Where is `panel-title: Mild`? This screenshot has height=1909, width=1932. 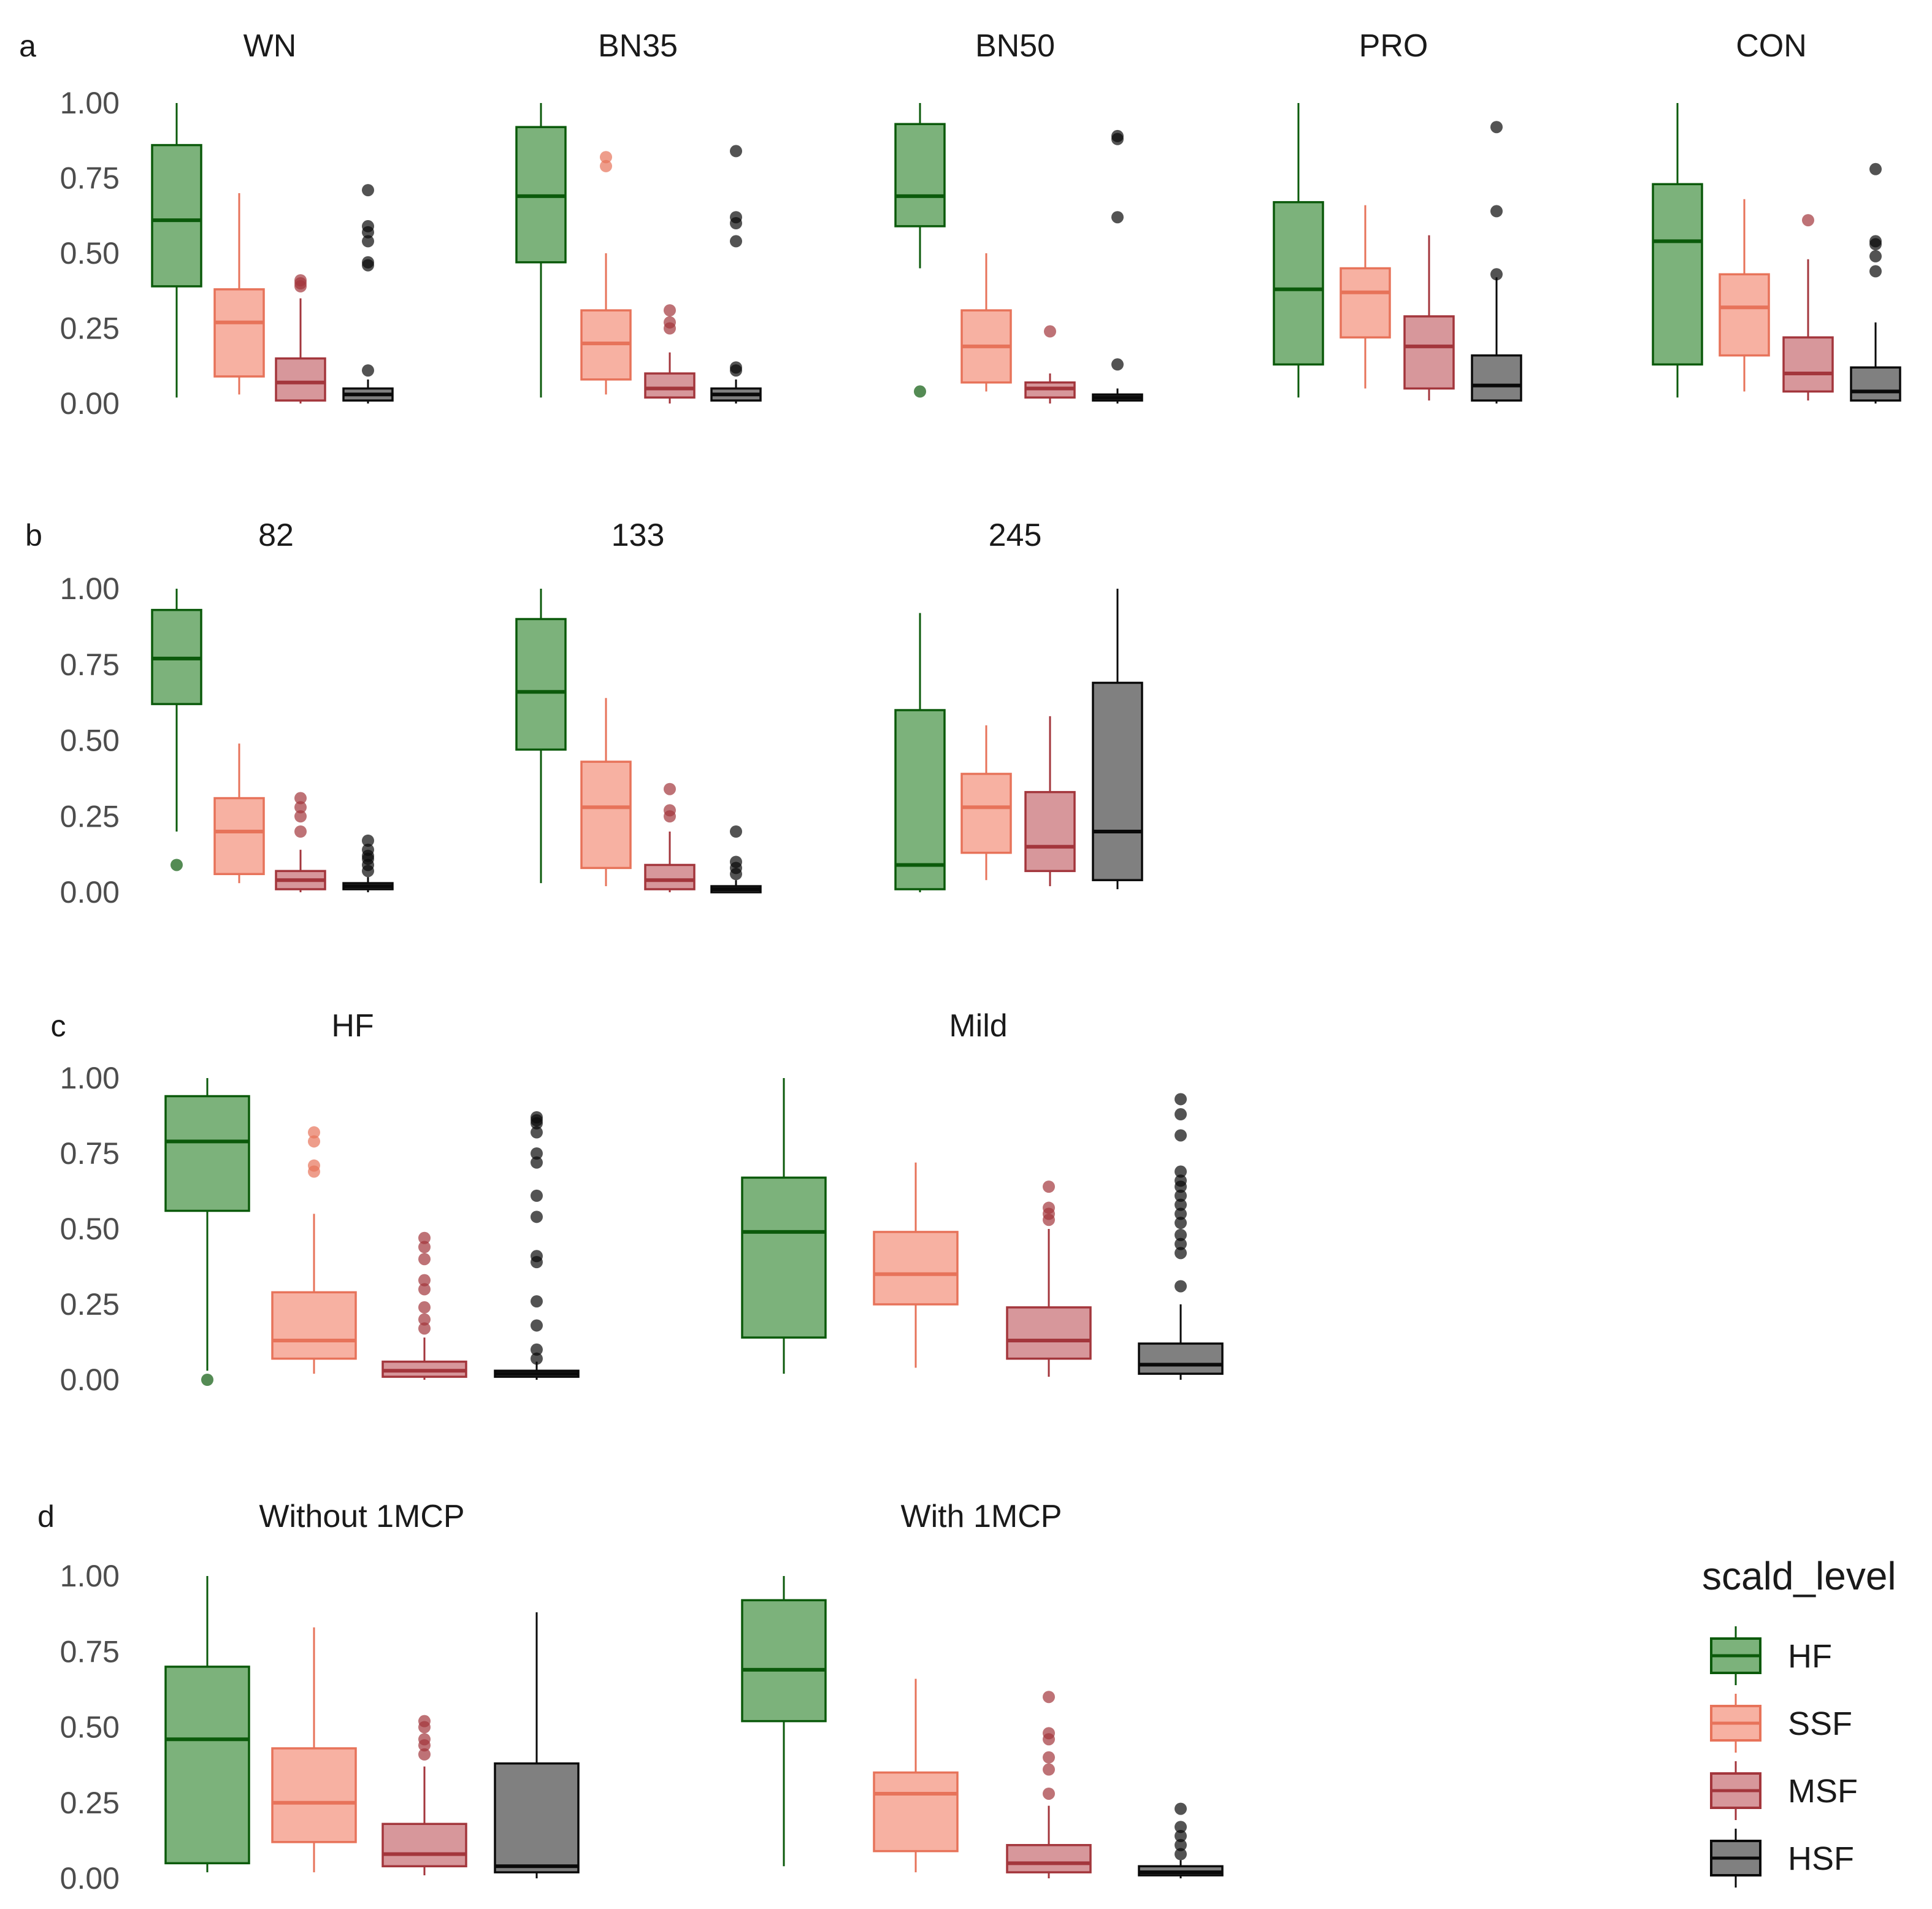 panel-title: Mild is located at coordinates (978, 1026).